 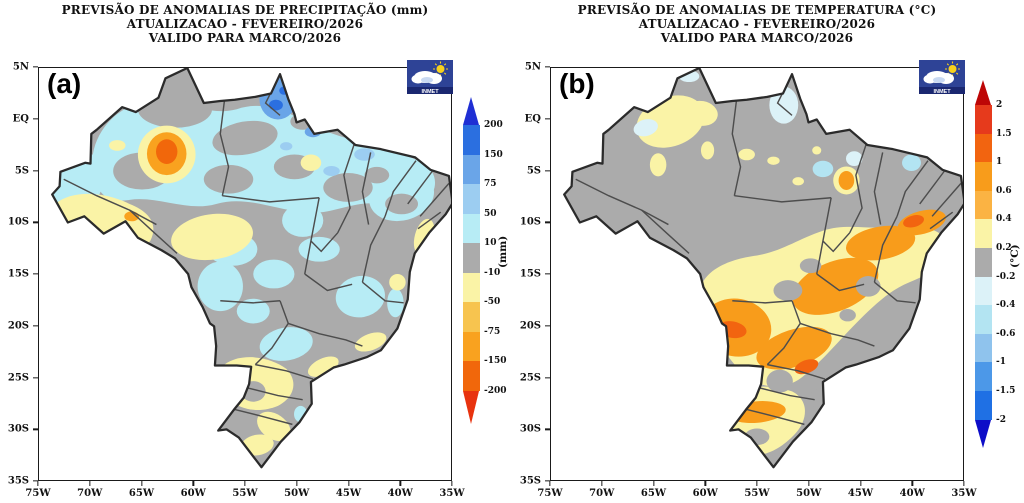 What do you see at coordinates (653, 493) in the screenshot?
I see `x-tick-label: 65W` at bounding box center [653, 493].